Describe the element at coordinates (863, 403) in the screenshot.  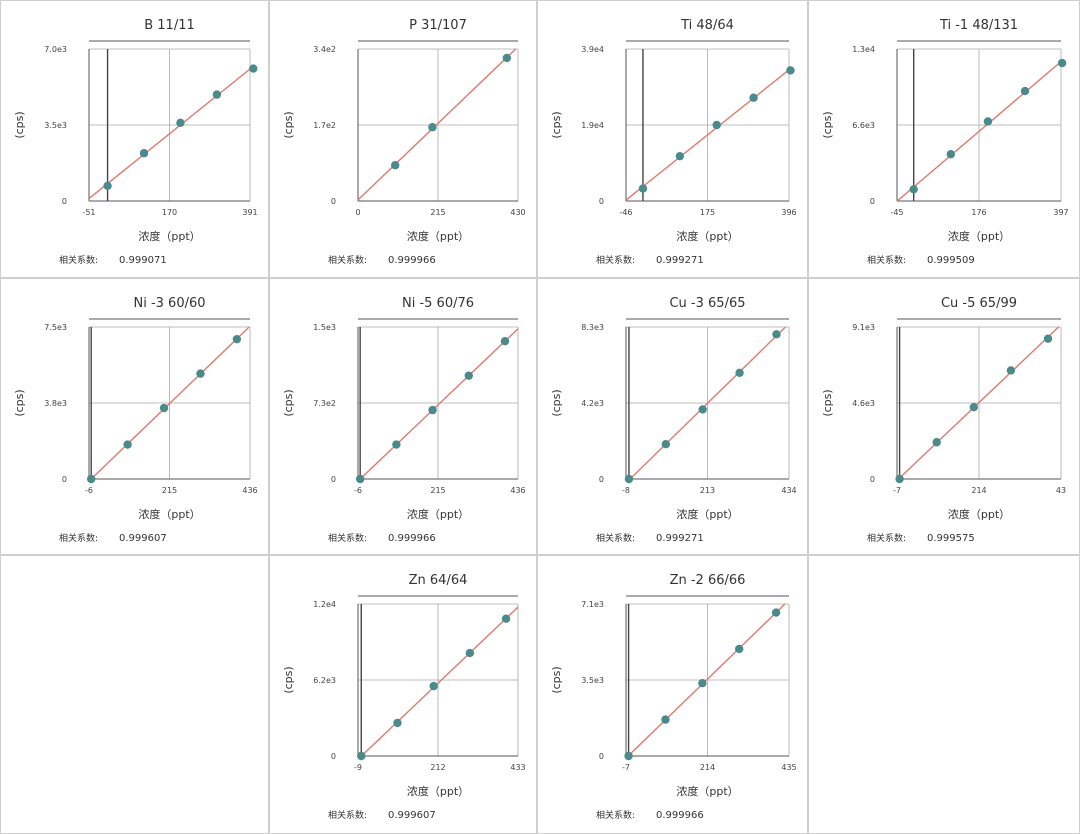
I see `y-tick-label: 4.6e3` at that location.